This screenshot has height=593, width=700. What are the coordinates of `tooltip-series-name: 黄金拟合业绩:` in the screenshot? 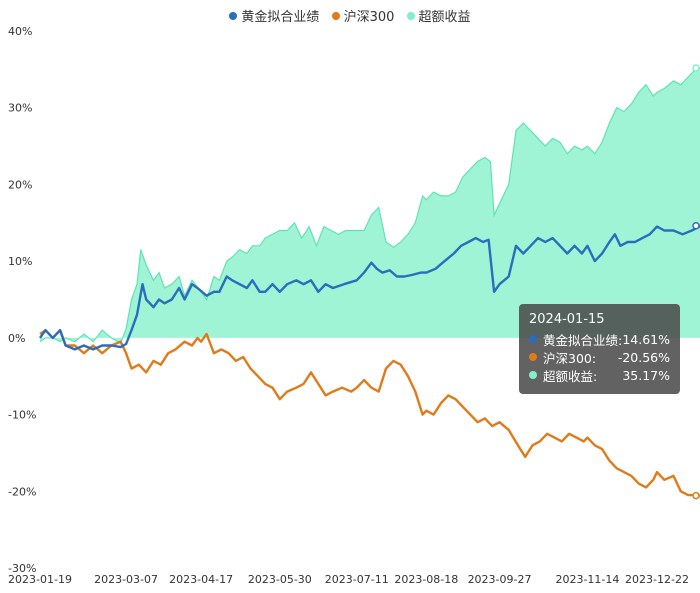 It's located at (583, 340).